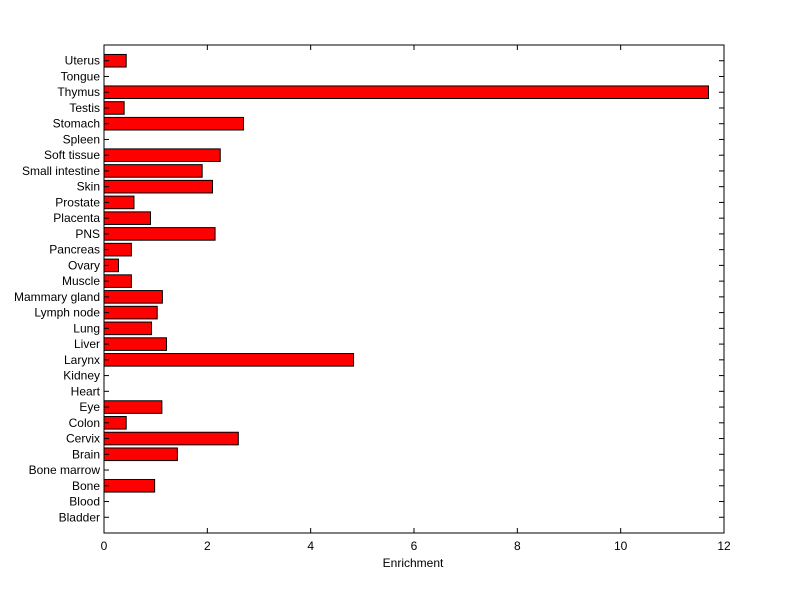 The image size is (800, 599). I want to click on y-tick-label: Lung, so click(86, 328).